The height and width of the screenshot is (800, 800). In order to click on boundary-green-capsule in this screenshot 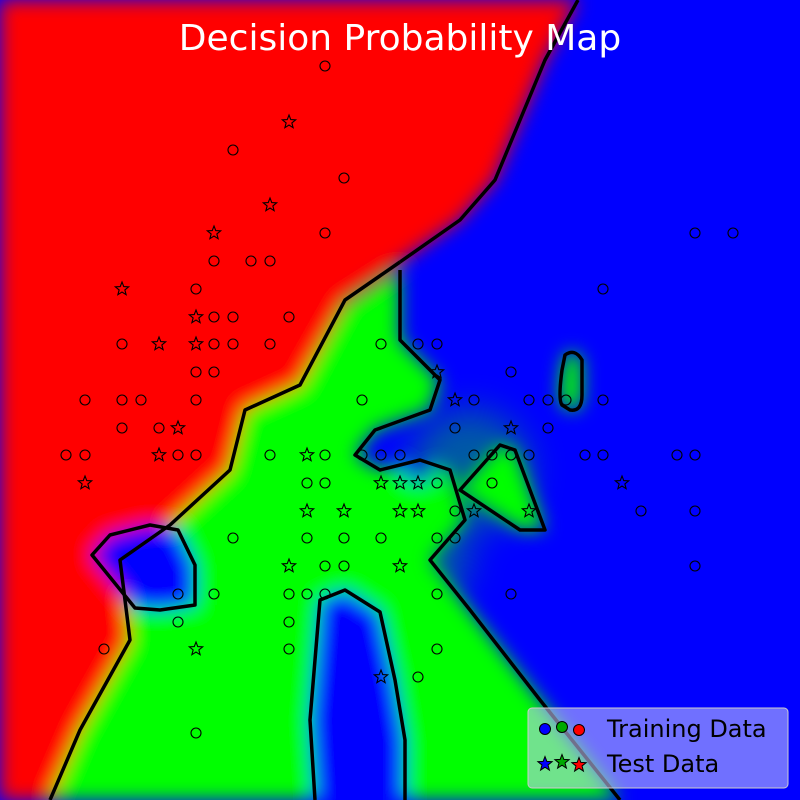, I will do `click(571, 381)`.